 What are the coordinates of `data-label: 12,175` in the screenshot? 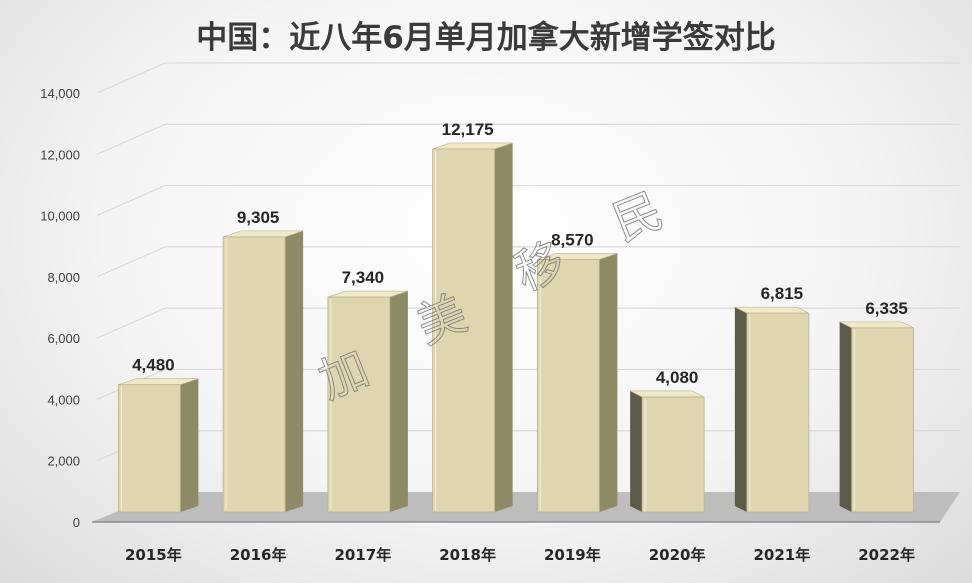 It's located at (468, 129).